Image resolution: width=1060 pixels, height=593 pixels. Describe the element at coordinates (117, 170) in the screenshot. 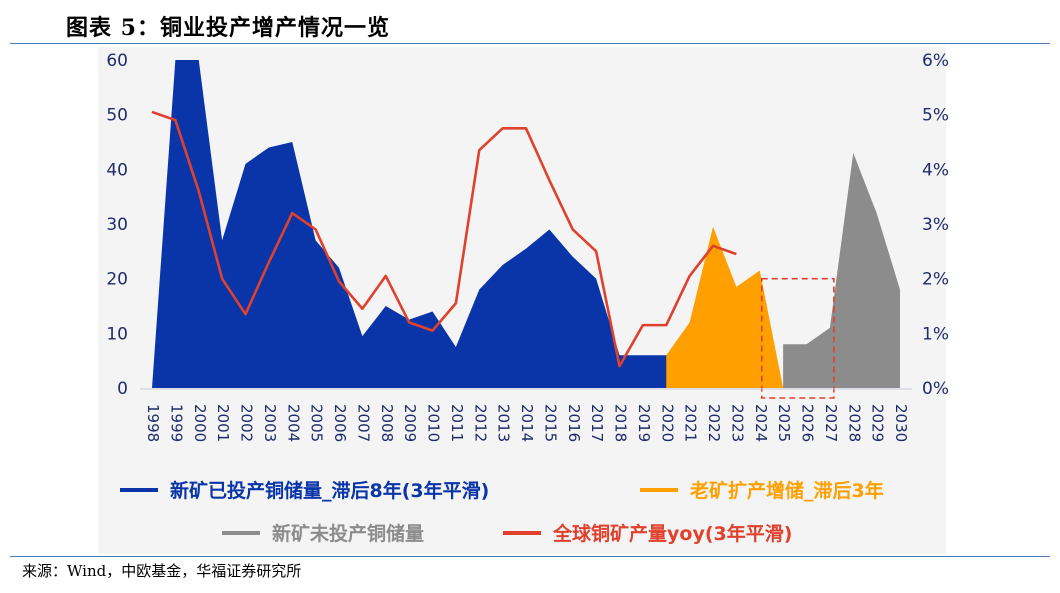

I see `left-axis-tick: 40` at that location.